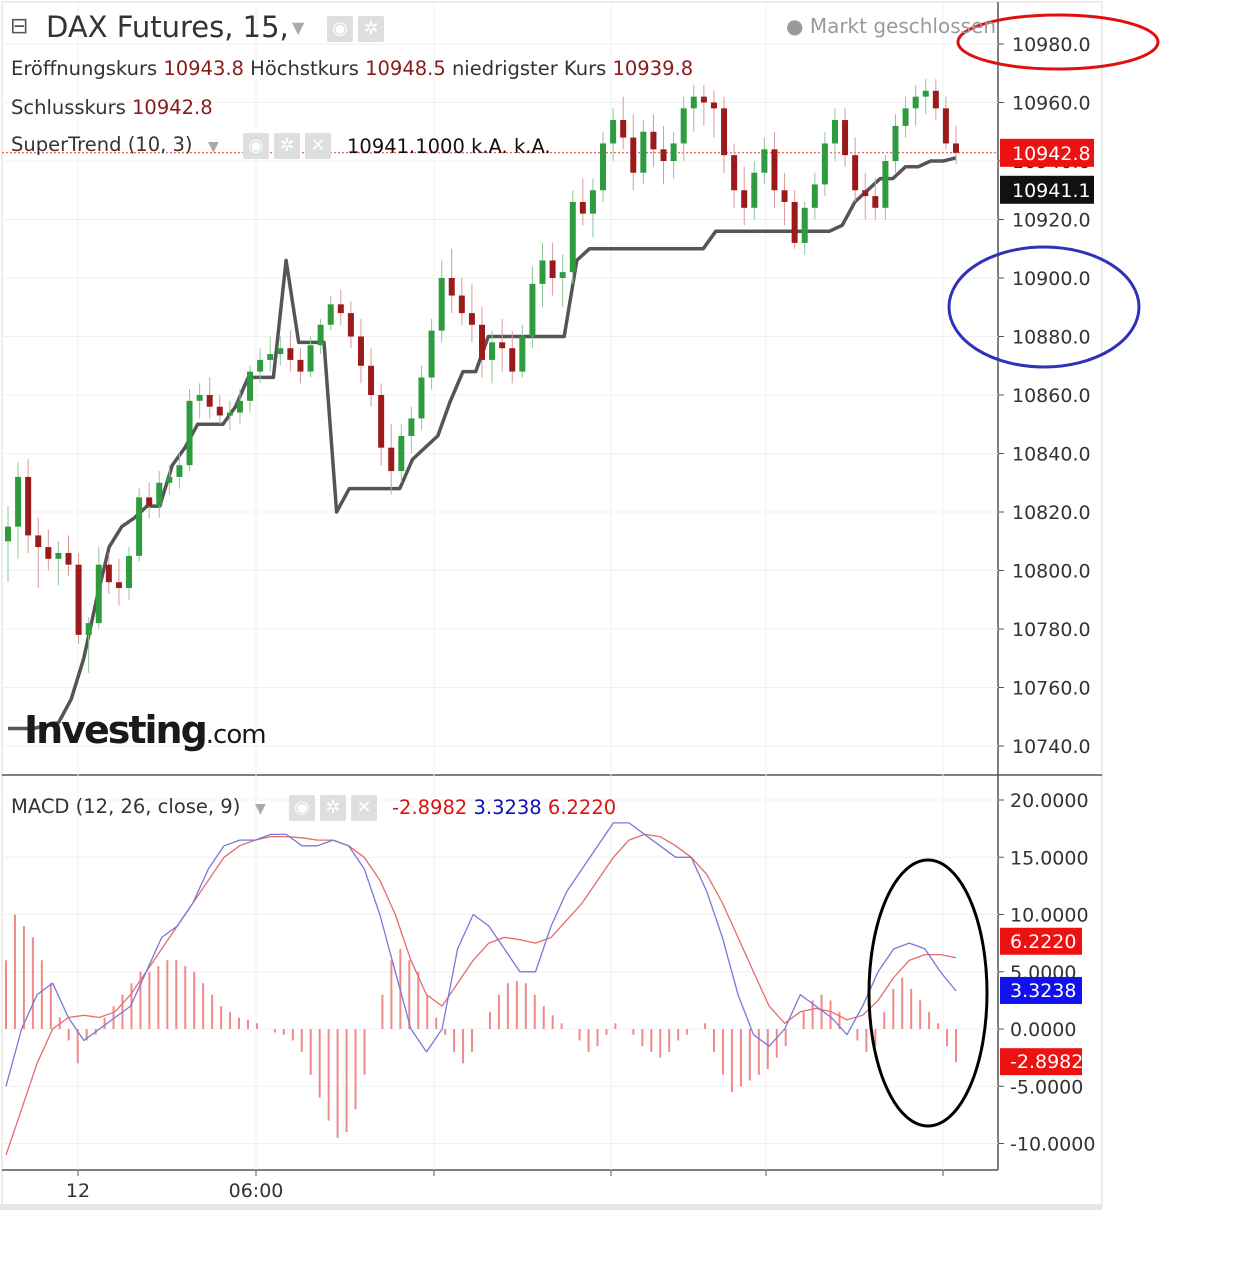 The height and width of the screenshot is (1278, 1240). What do you see at coordinates (1051, 221) in the screenshot?
I see `price-tick-label: 10920.0` at bounding box center [1051, 221].